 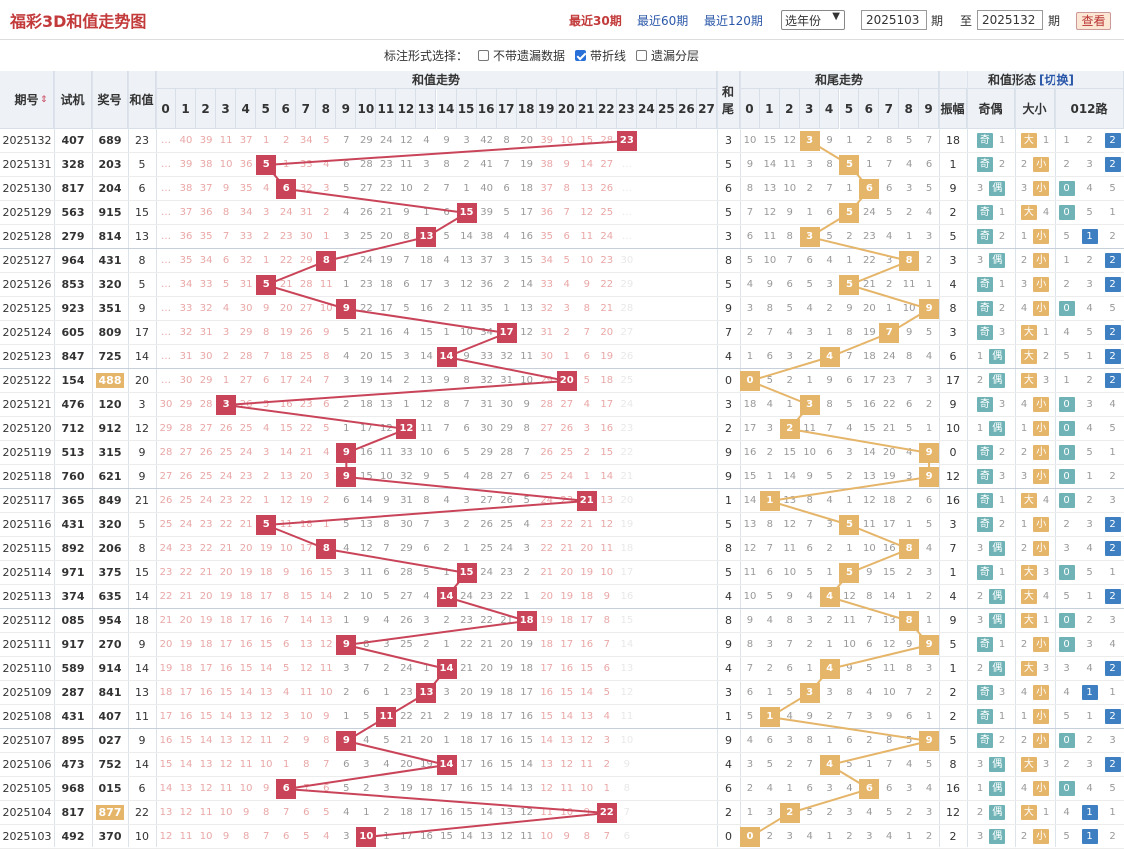 What do you see at coordinates (567, 404) in the screenshot?
I see `omission-cell: 27` at bounding box center [567, 404].